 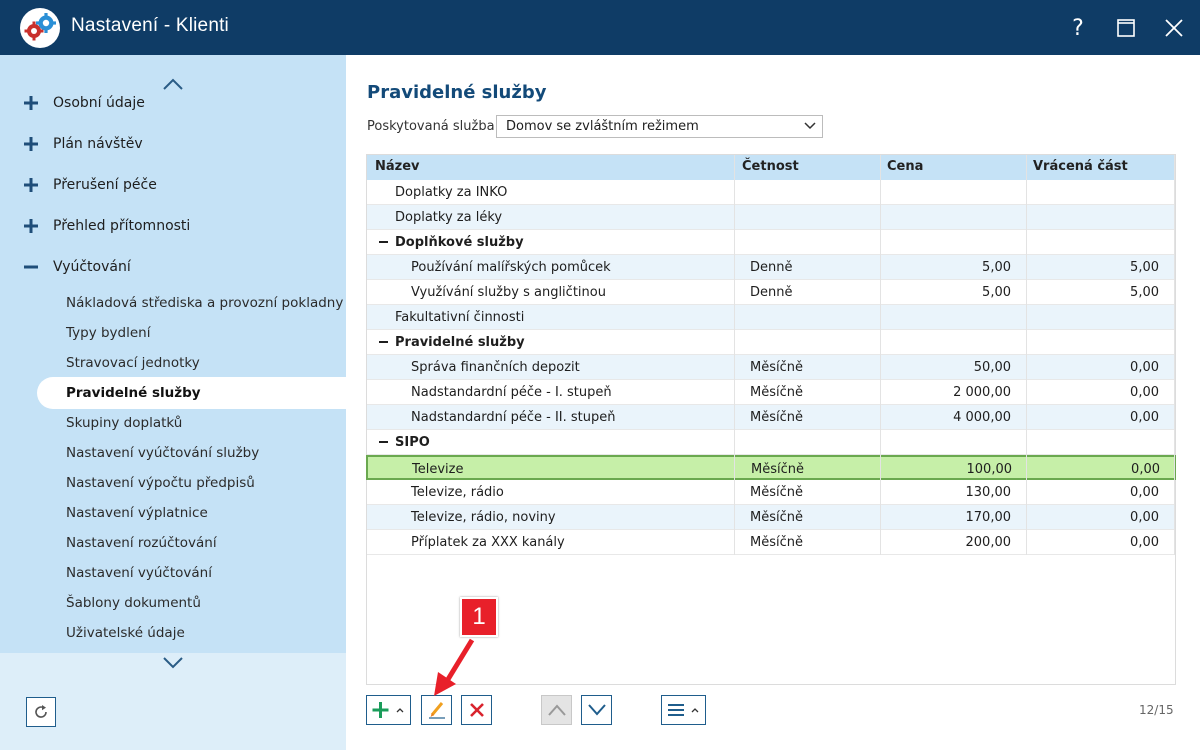 What do you see at coordinates (105, 185) in the screenshot?
I see `sidebar-group-label: Přerušení péče` at bounding box center [105, 185].